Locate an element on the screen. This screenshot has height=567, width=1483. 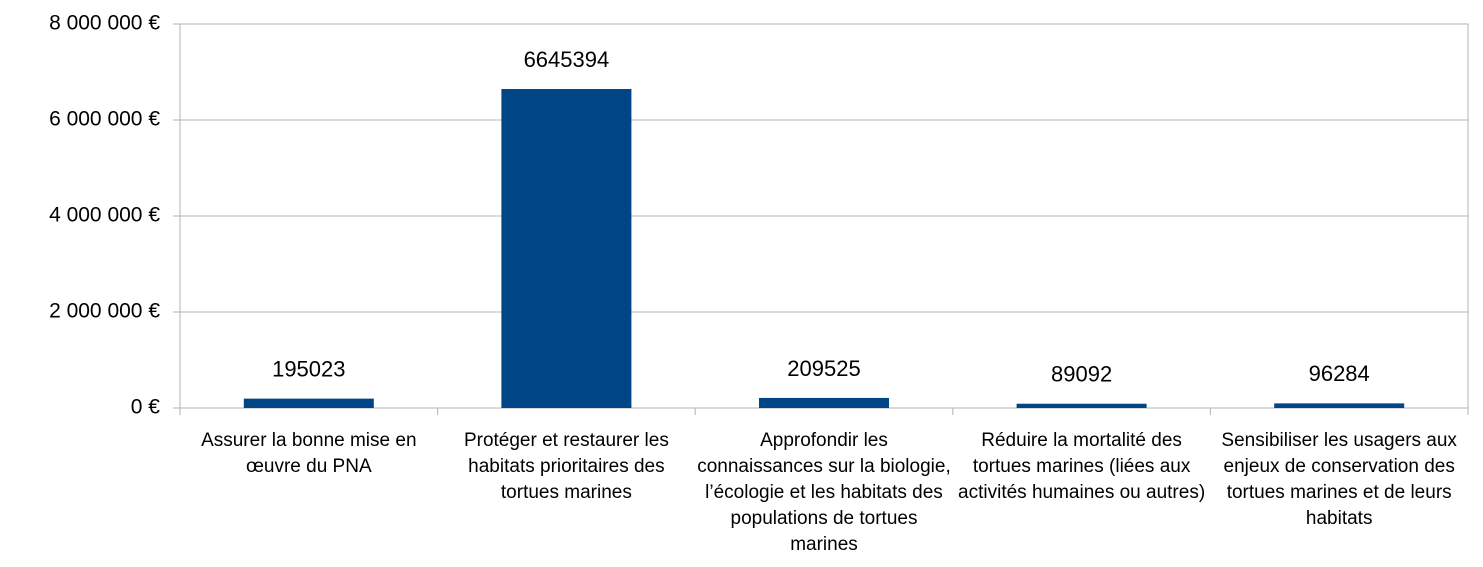
y-tick-label: 0 € is located at coordinates (146, 407).